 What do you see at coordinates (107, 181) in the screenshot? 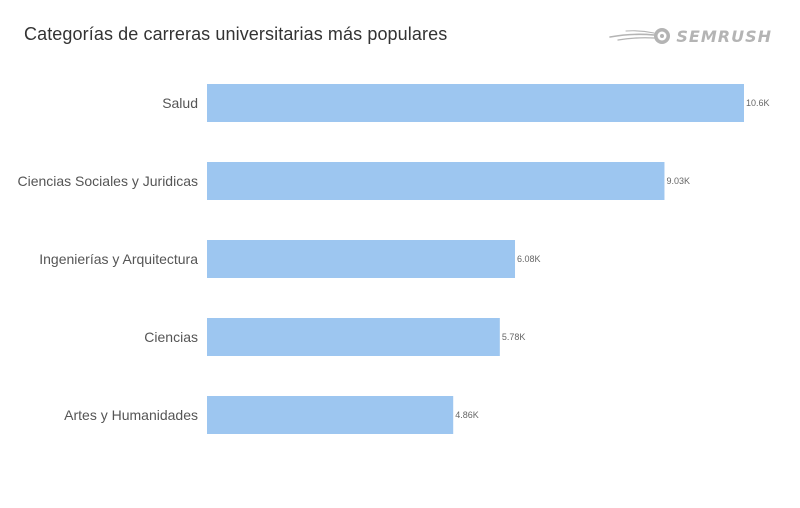
I see `category-label: Ciencias Sociales y Juridicas` at bounding box center [107, 181].